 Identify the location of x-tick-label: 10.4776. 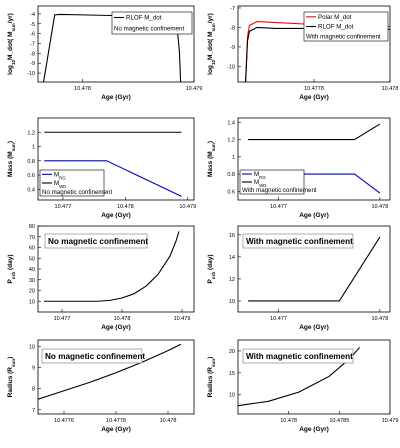
(64, 421).